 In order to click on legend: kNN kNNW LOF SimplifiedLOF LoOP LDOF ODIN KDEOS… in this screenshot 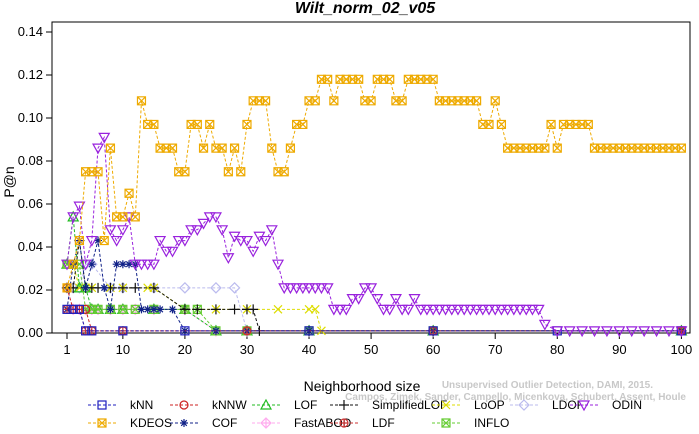, I will do `click(365, 414)`.